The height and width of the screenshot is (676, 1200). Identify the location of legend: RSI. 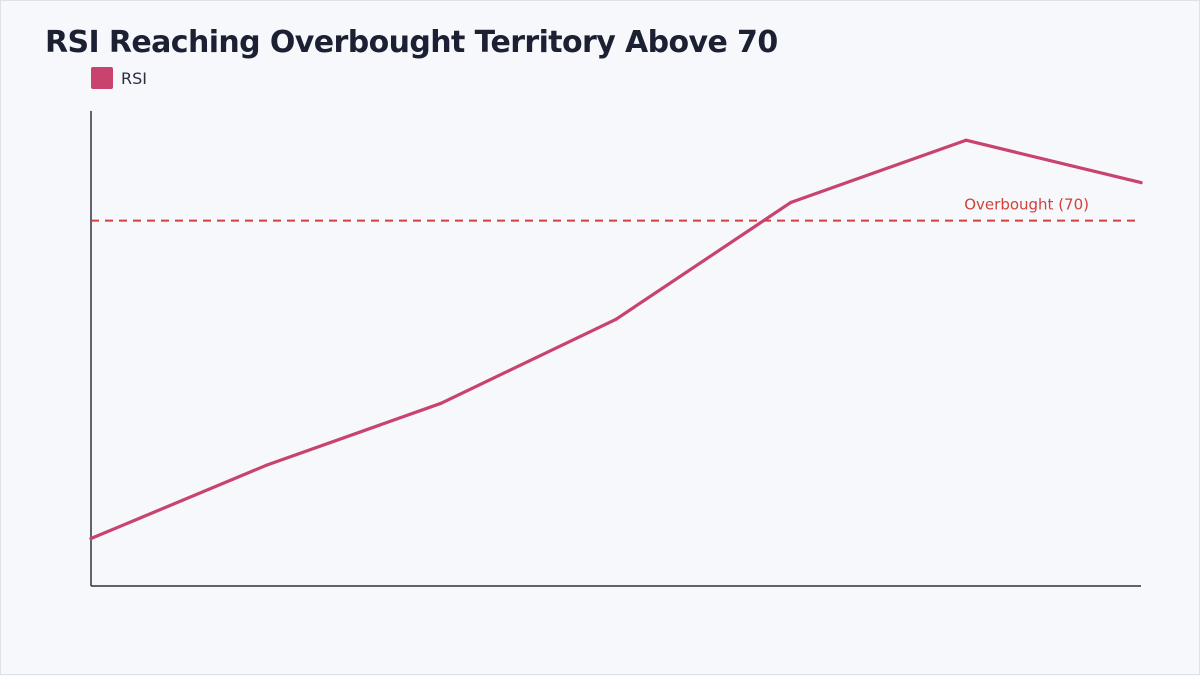
(119, 78).